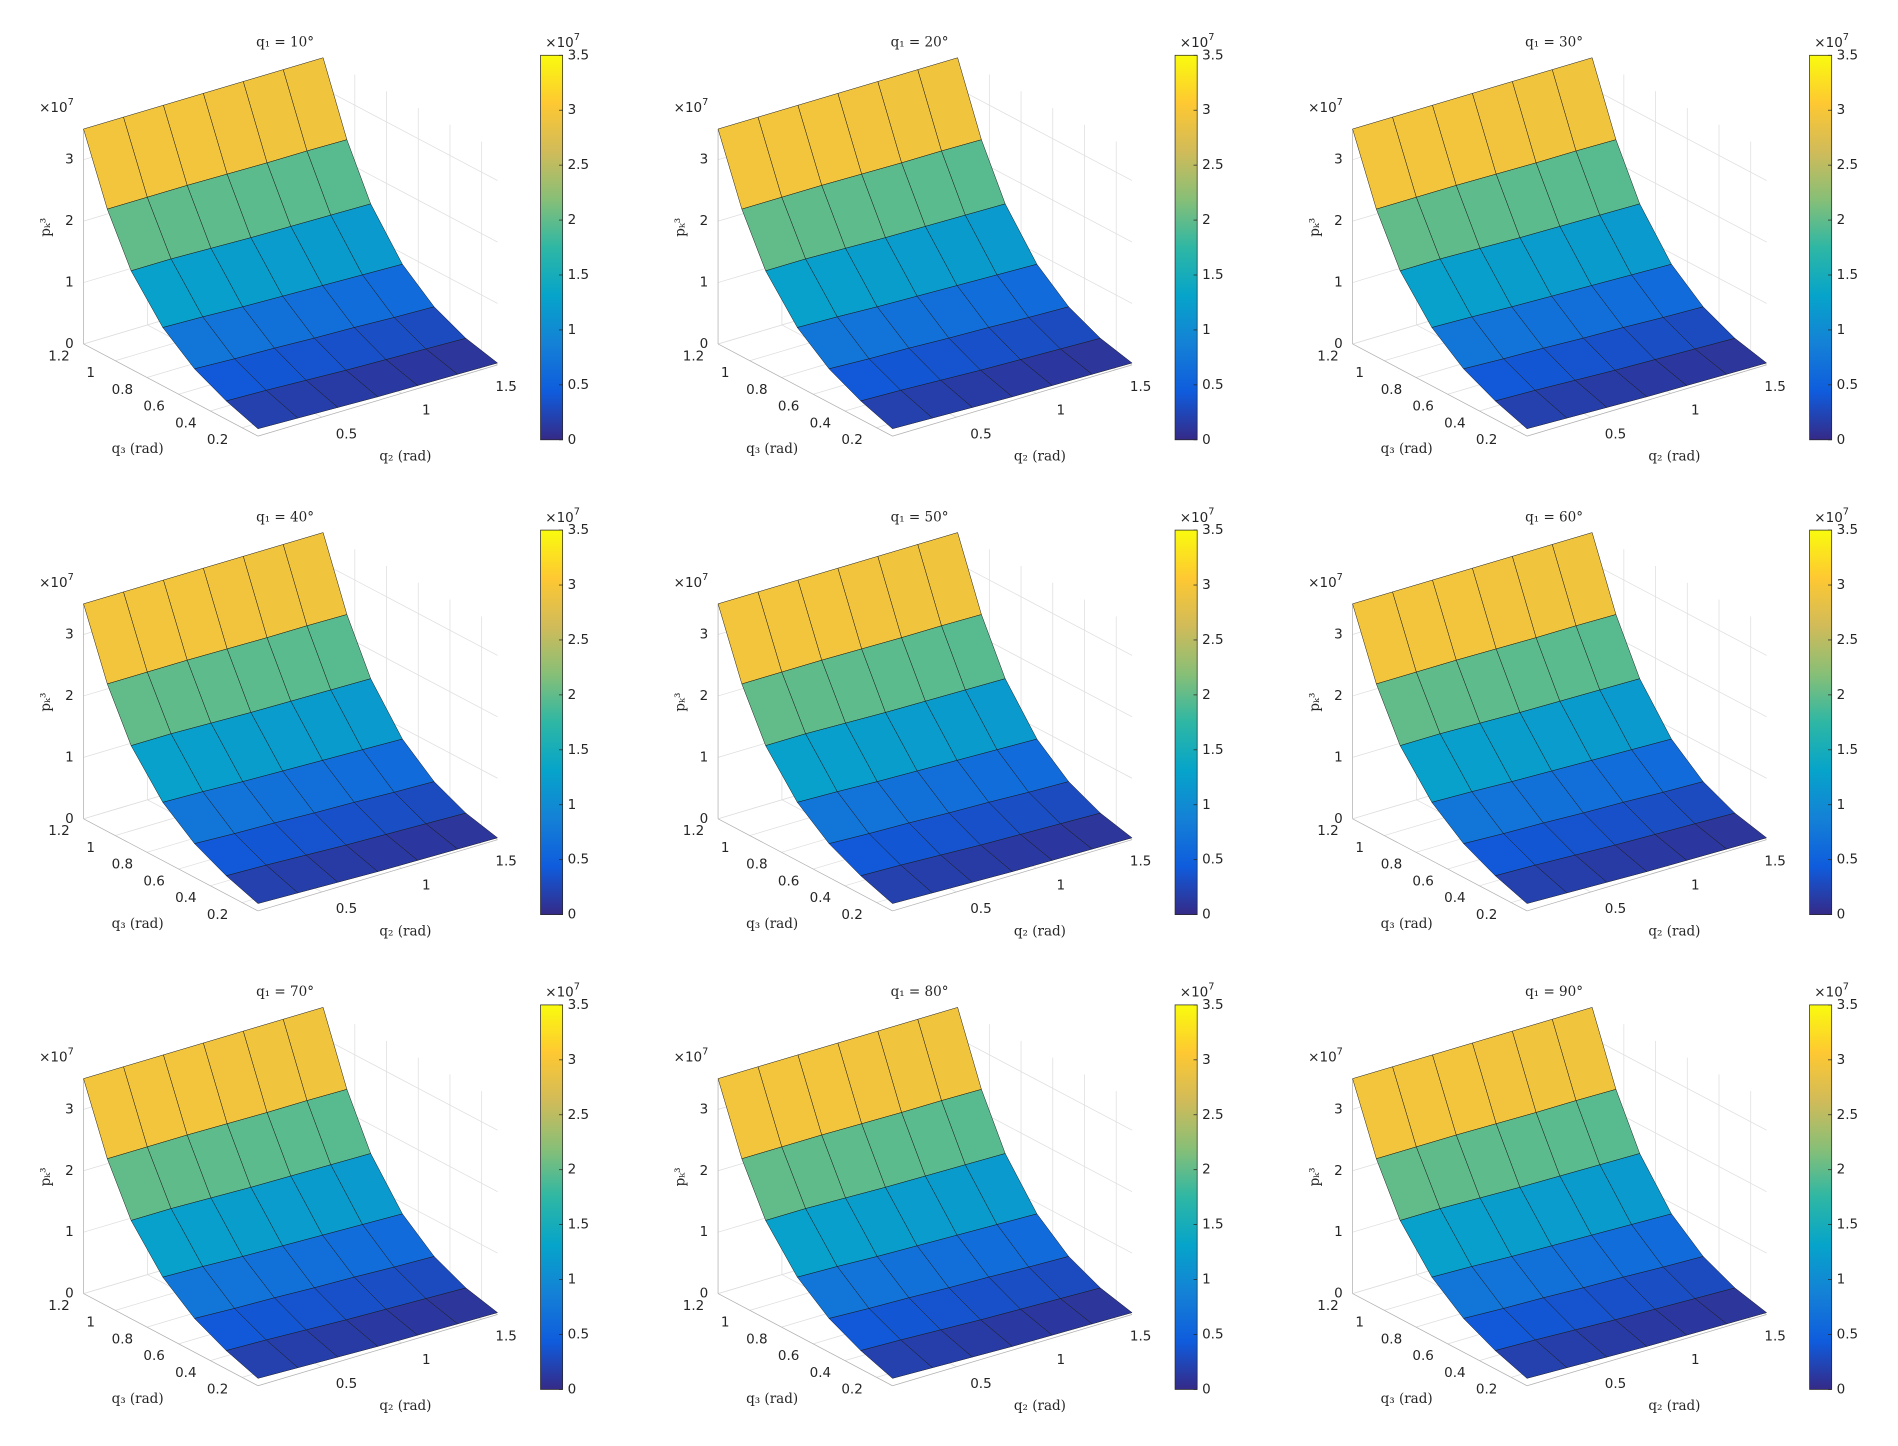 The image size is (1898, 1446). What do you see at coordinates (1194, 43) in the screenshot?
I see `colorbar-exponent-base: ×10` at bounding box center [1194, 43].